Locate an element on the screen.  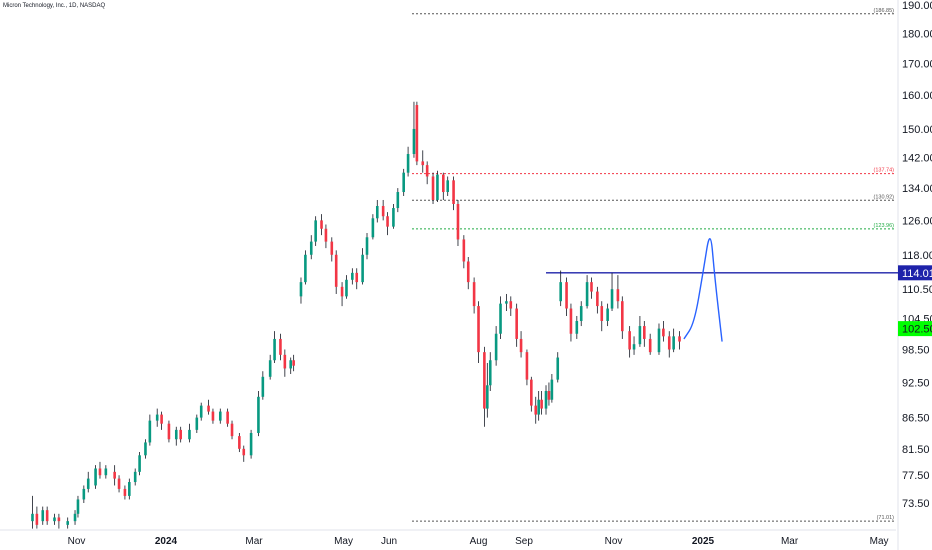
level-label: (186.85) is located at coordinates (884, 11).